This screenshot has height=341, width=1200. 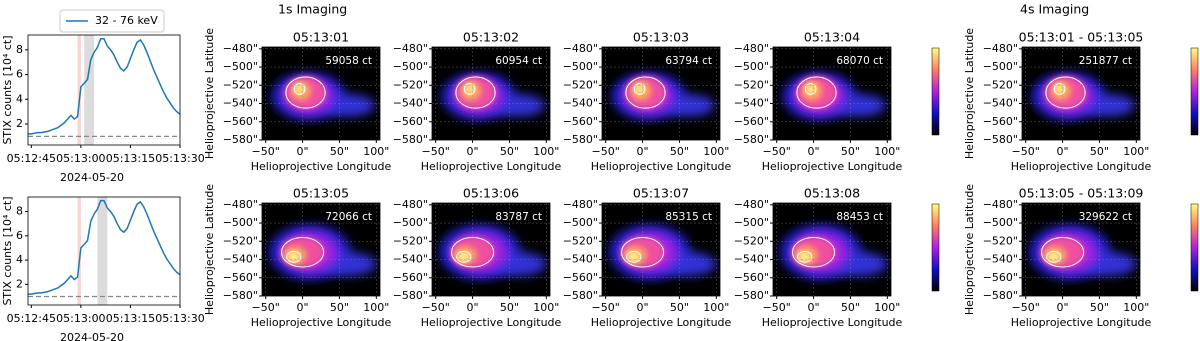 I want to click on panel-title: 05:13:03, so click(x=661, y=37).